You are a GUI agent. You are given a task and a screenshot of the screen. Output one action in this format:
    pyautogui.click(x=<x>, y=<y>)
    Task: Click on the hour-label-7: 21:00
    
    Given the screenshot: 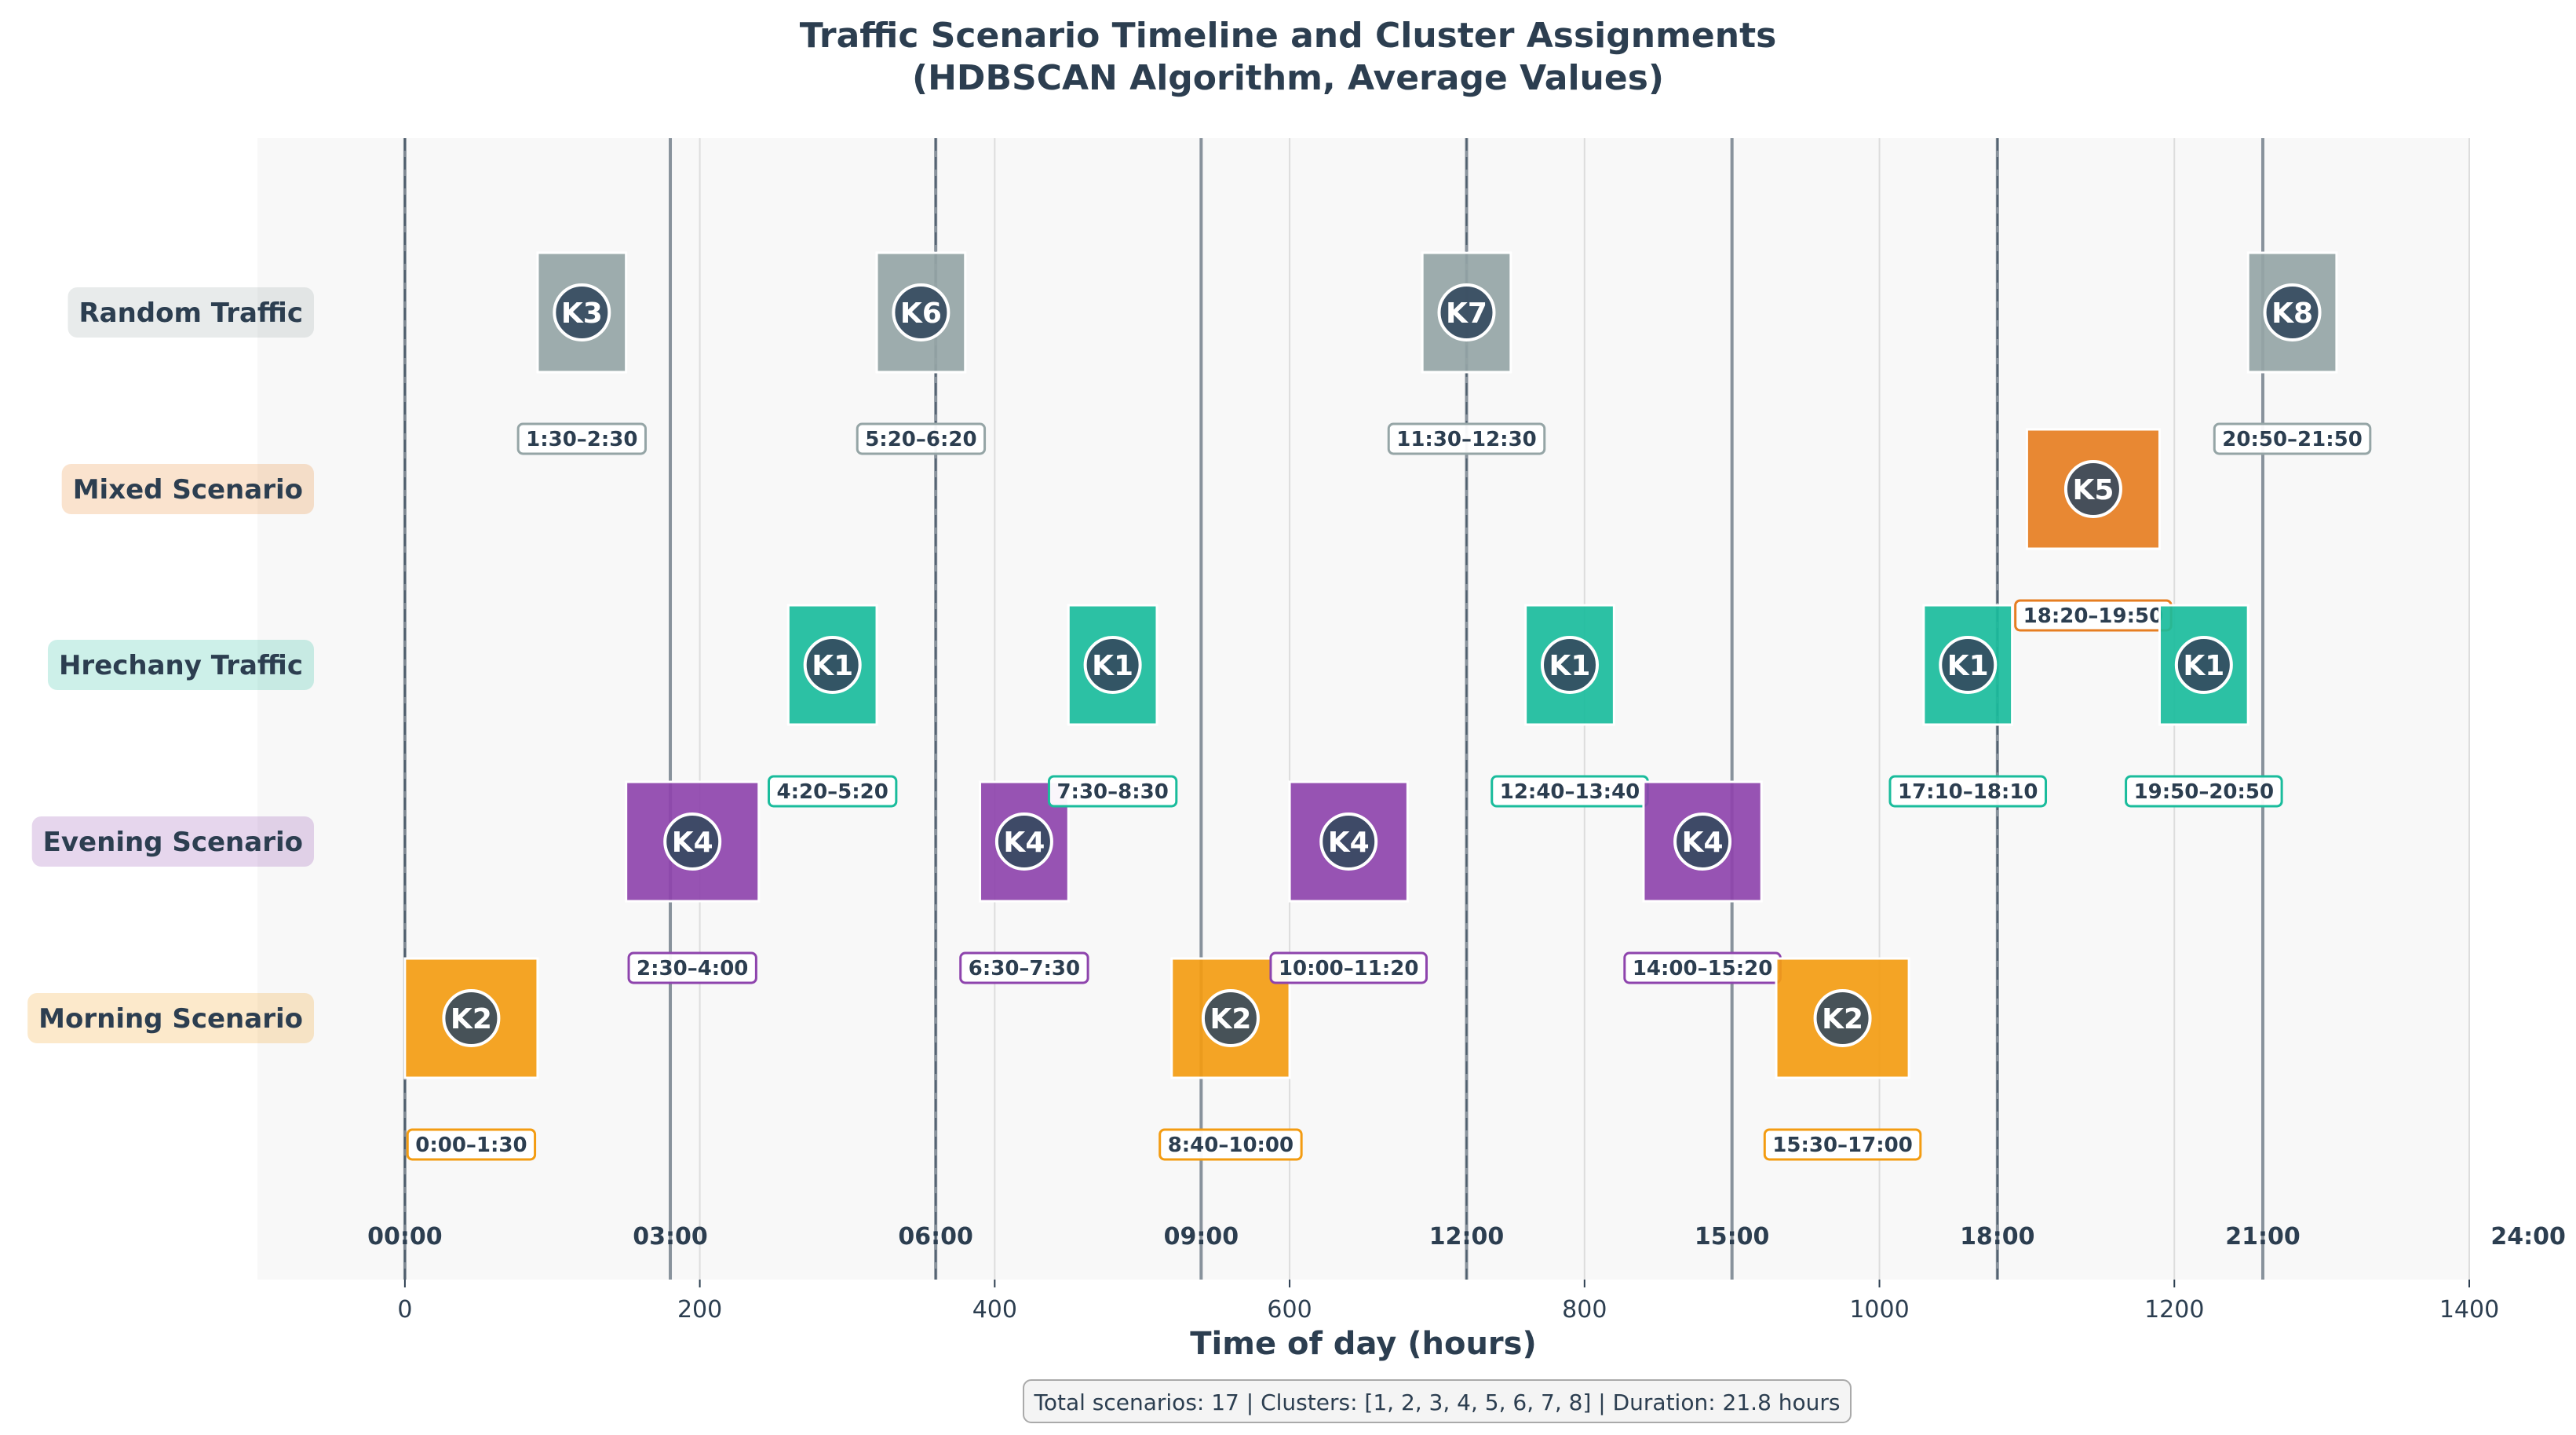 What is the action you would take?
    pyautogui.click(x=2263, y=1237)
    